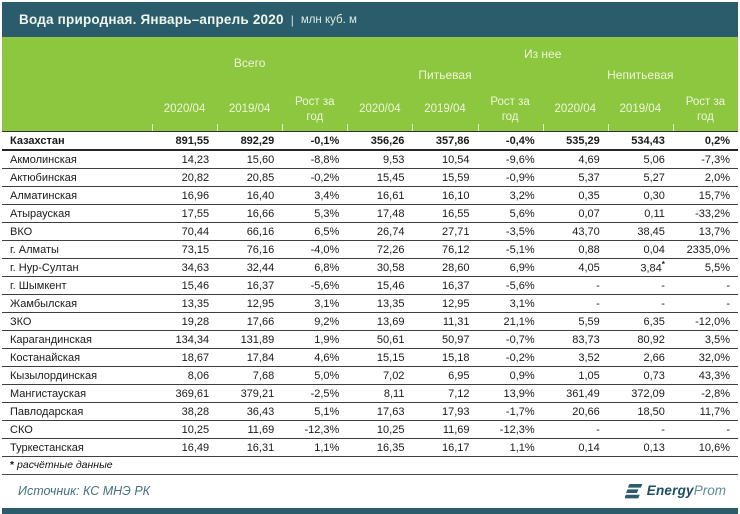  Describe the element at coordinates (456, 339) in the screenshot. I see `value-cell: 50,97` at that location.